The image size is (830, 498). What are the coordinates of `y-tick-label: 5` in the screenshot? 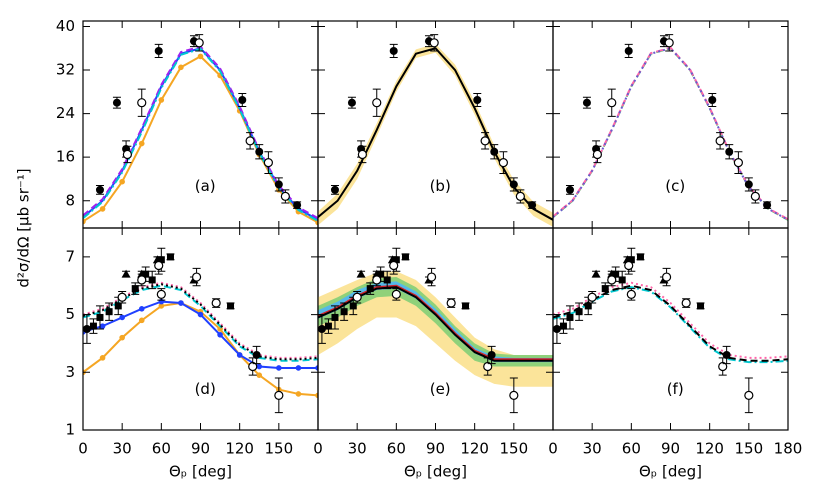 It's located at (70, 314).